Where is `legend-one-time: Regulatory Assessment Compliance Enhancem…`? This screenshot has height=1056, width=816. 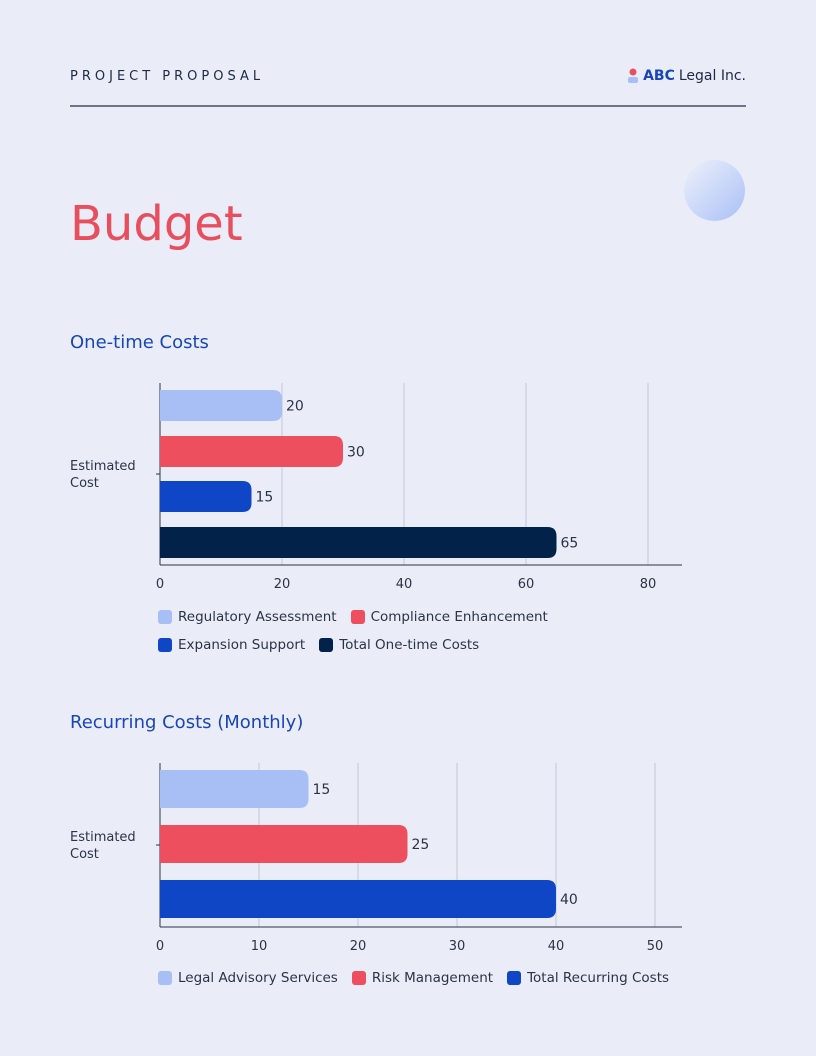
legend-one-time: Regulatory Assessment Compliance Enhancem… is located at coordinates (438, 631).